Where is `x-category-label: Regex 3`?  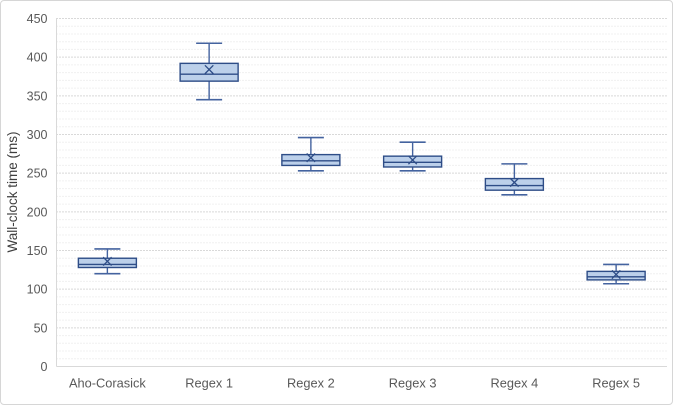 x-category-label: Regex 3 is located at coordinates (413, 383).